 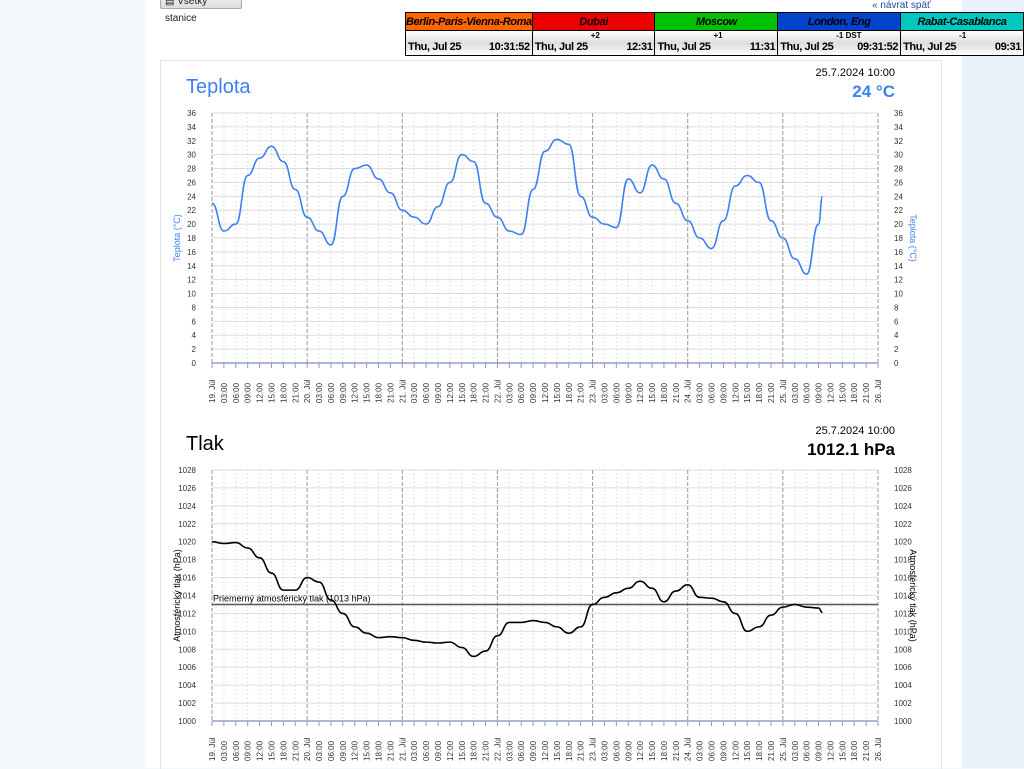 I want to click on clock-time-cell: Thu, Jul 25 -1 09:31, so click(x=962, y=43).